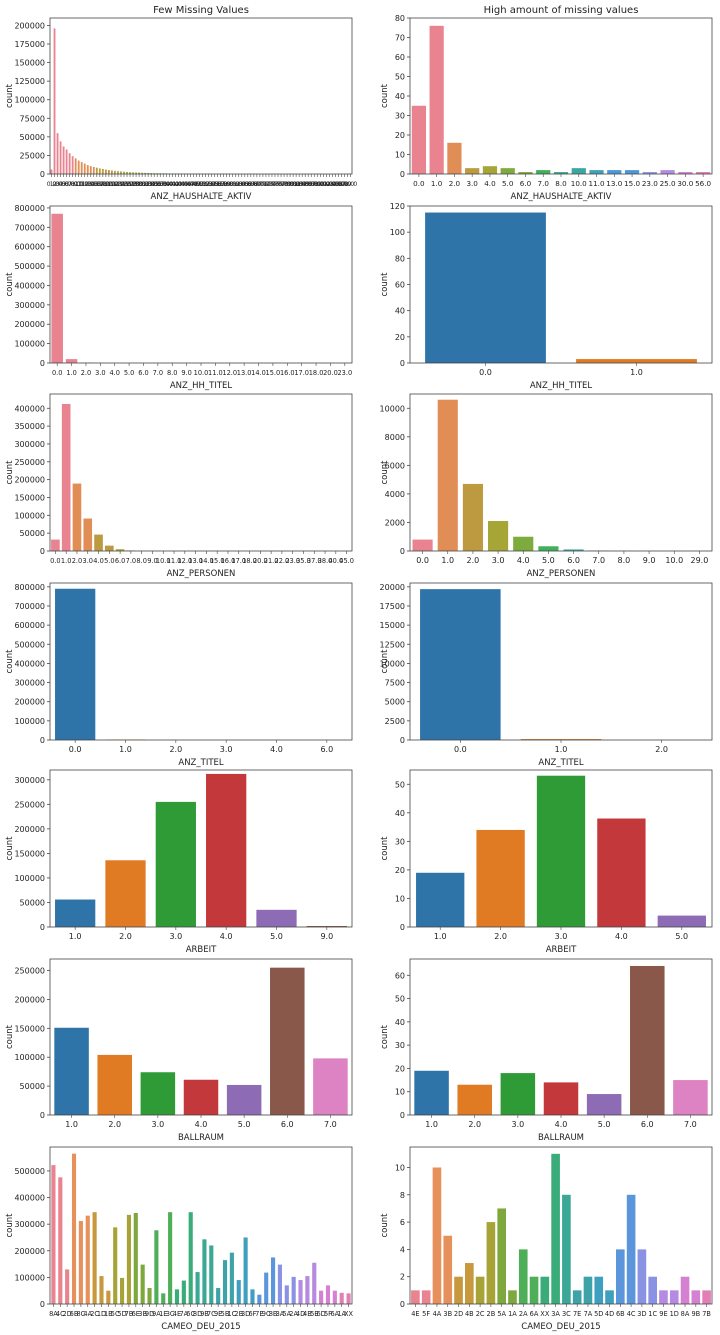 This screenshot has height=1335, width=720. Describe the element at coordinates (344, 373) in the screenshot. I see `x-tick-label: 23.0` at that location.